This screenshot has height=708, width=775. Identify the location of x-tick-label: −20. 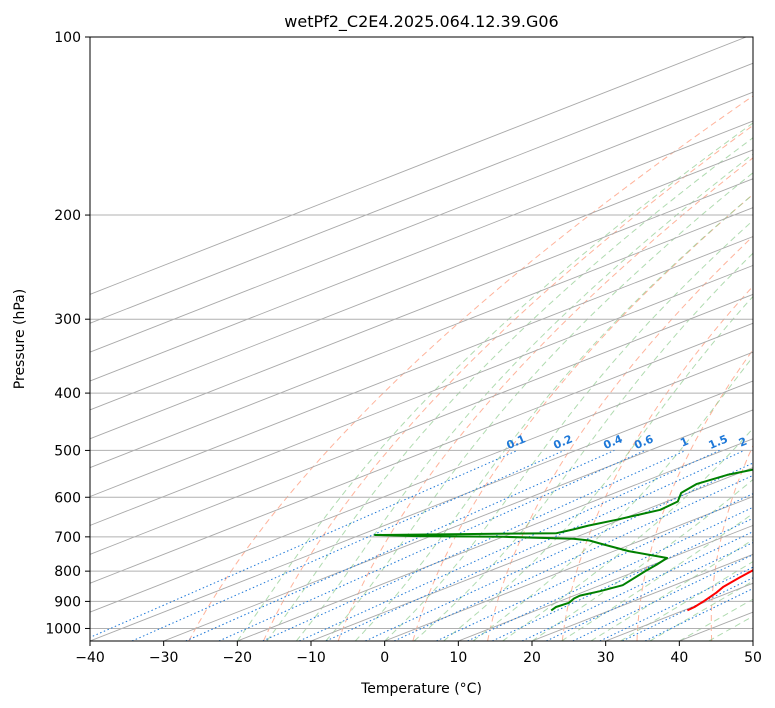
(238, 658).